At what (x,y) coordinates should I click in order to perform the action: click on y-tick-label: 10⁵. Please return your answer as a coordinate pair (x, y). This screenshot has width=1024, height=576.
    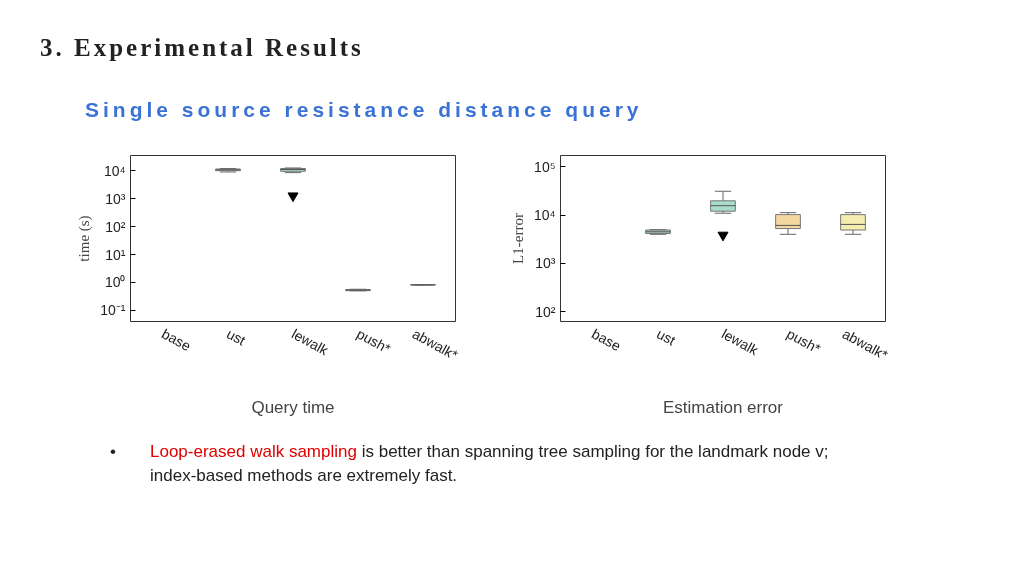
    Looking at the image, I should click on (545, 166).